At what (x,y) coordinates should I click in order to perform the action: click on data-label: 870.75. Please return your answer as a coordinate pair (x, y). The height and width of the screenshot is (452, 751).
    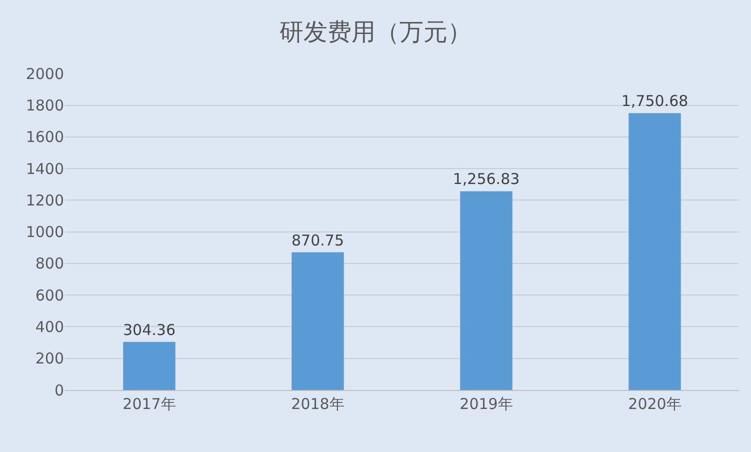
    Looking at the image, I should click on (318, 240).